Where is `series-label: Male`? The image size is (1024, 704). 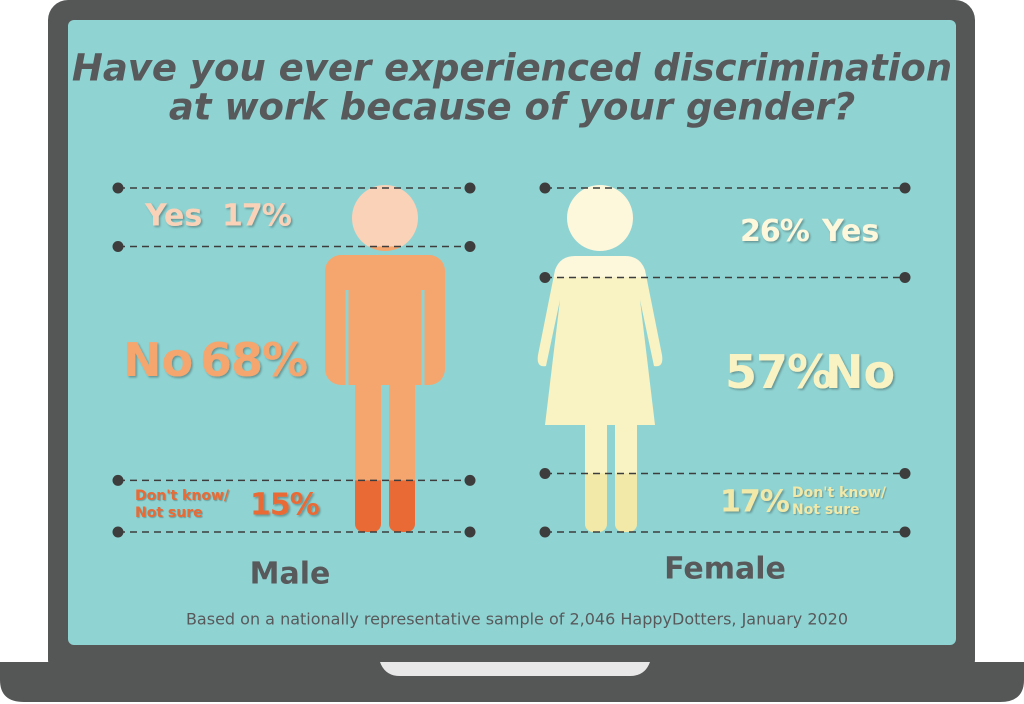
series-label: Male is located at coordinates (290, 574).